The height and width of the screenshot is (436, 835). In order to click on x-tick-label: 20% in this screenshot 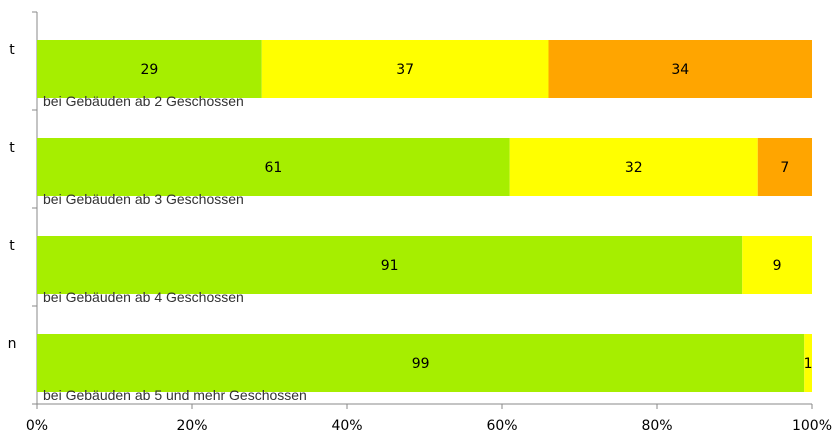, I will do `click(191, 426)`.